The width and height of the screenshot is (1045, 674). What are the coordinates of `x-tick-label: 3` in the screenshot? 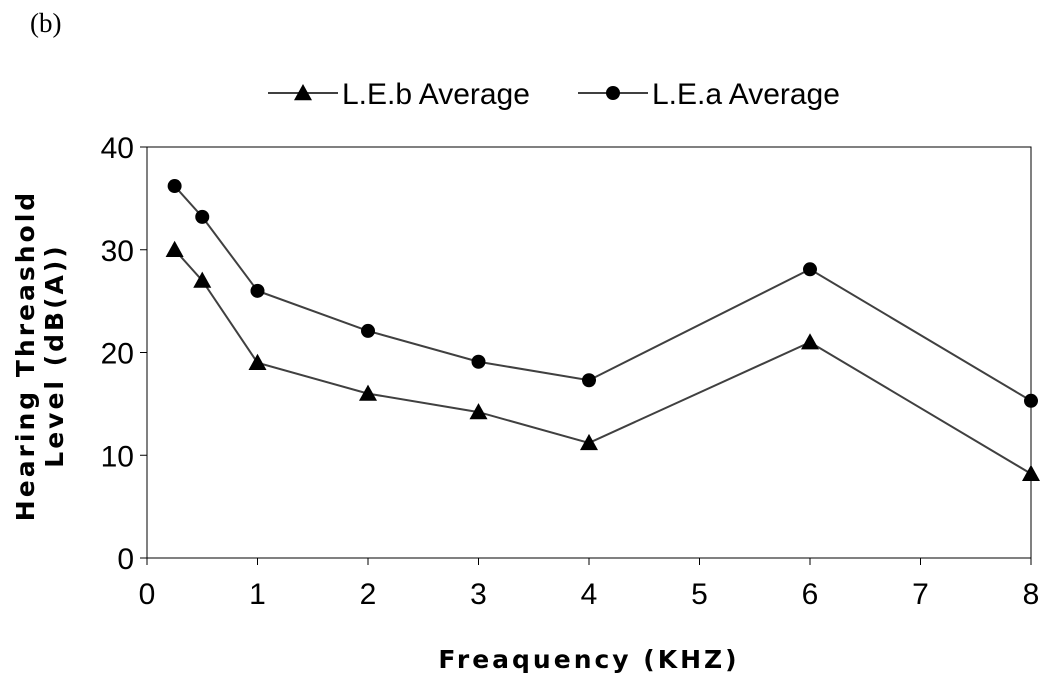 It's located at (478, 594).